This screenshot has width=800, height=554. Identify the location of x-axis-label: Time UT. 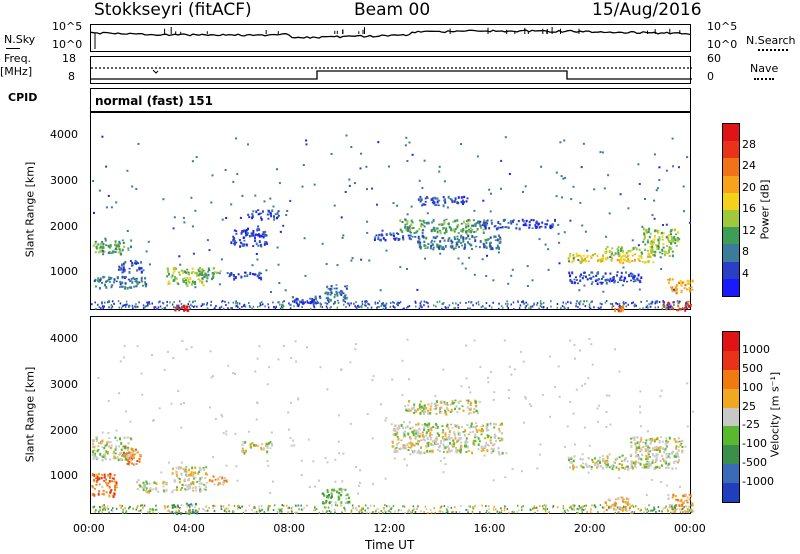
(390, 545).